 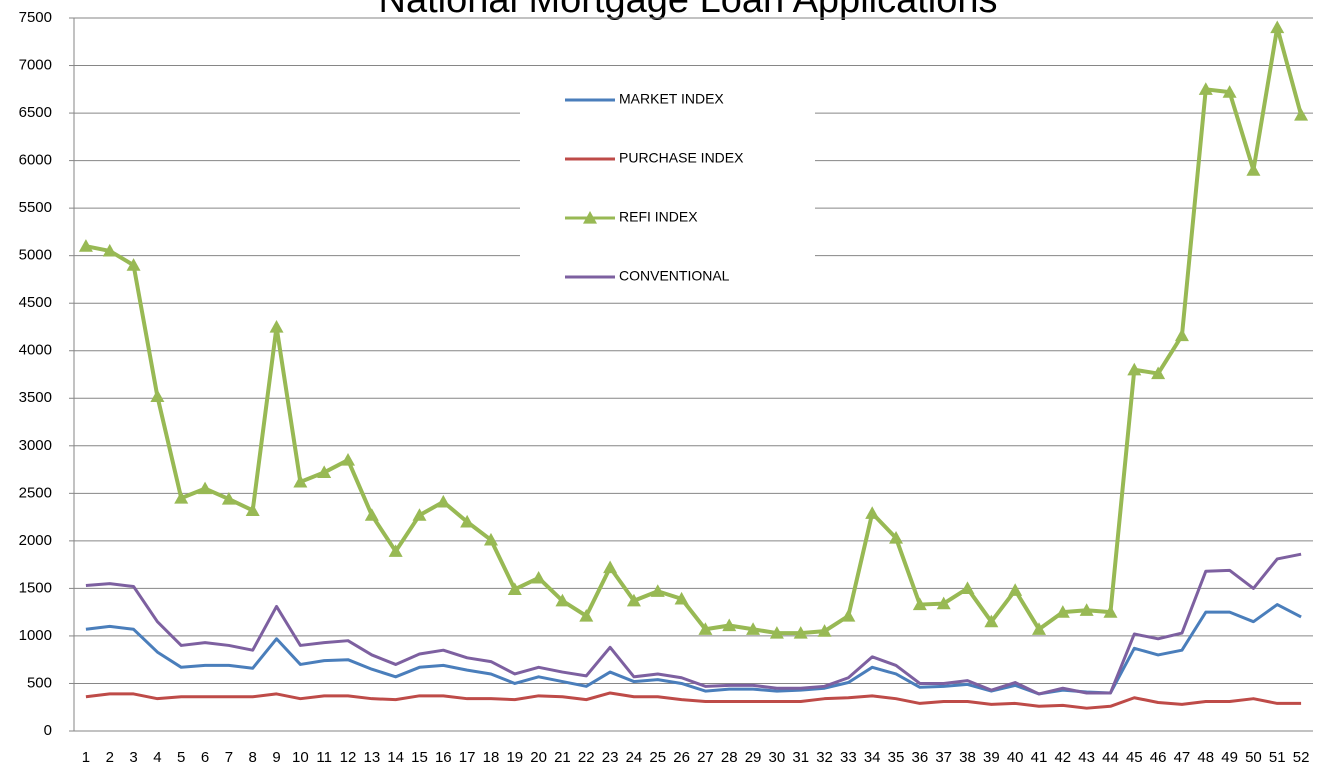 What do you see at coordinates (1158, 757) in the screenshot?
I see `x-tick-label: 46` at bounding box center [1158, 757].